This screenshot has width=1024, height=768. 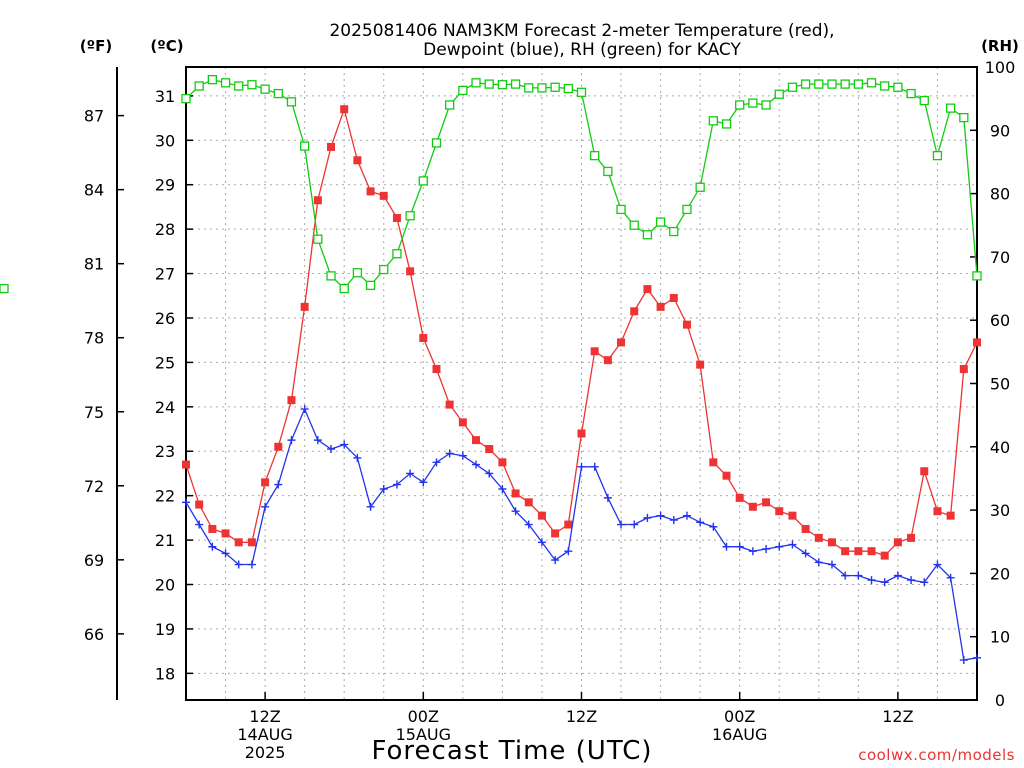 I want to click on x-tick-label: 2025, so click(x=265, y=752).